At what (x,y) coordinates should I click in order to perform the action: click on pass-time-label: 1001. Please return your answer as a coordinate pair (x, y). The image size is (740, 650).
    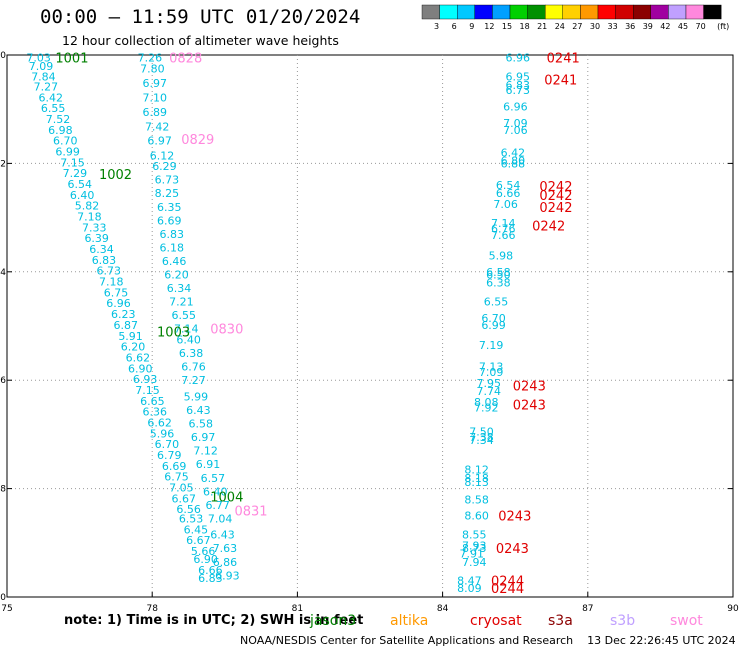
    Looking at the image, I should click on (71, 59).